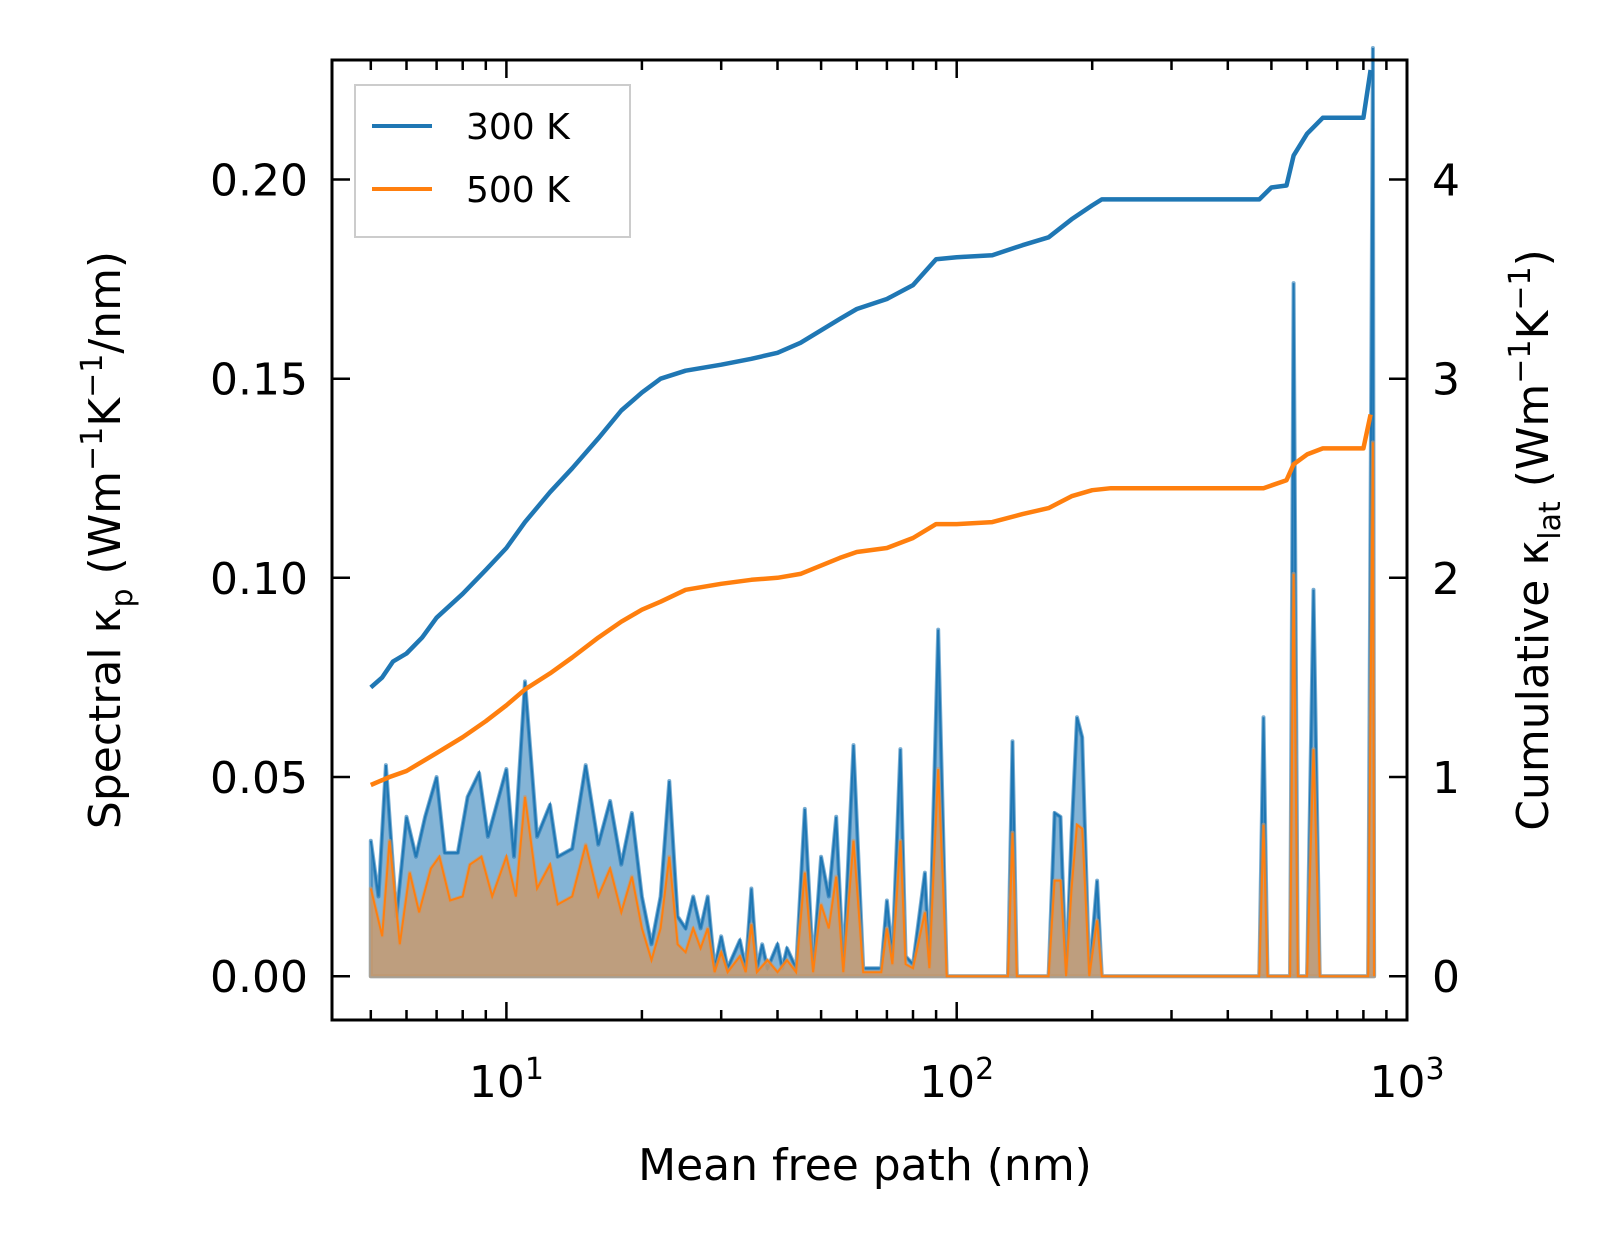 This screenshot has height=1254, width=1623. I want to click on x-tick-label: 10¹, so click(506, 1080).